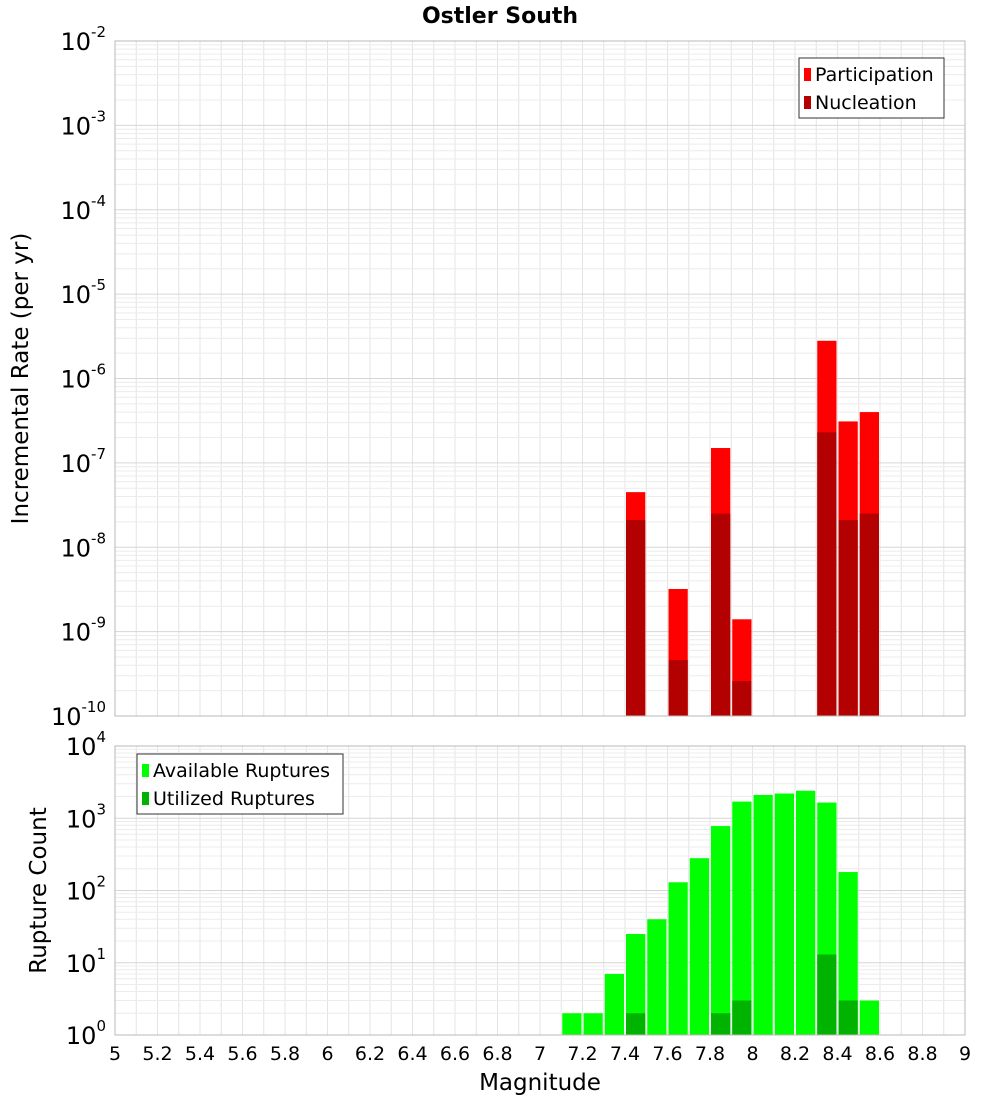 The image size is (1000, 1104). Describe the element at coordinates (412, 1054) in the screenshot. I see `x-tick-label: 6.4` at that location.